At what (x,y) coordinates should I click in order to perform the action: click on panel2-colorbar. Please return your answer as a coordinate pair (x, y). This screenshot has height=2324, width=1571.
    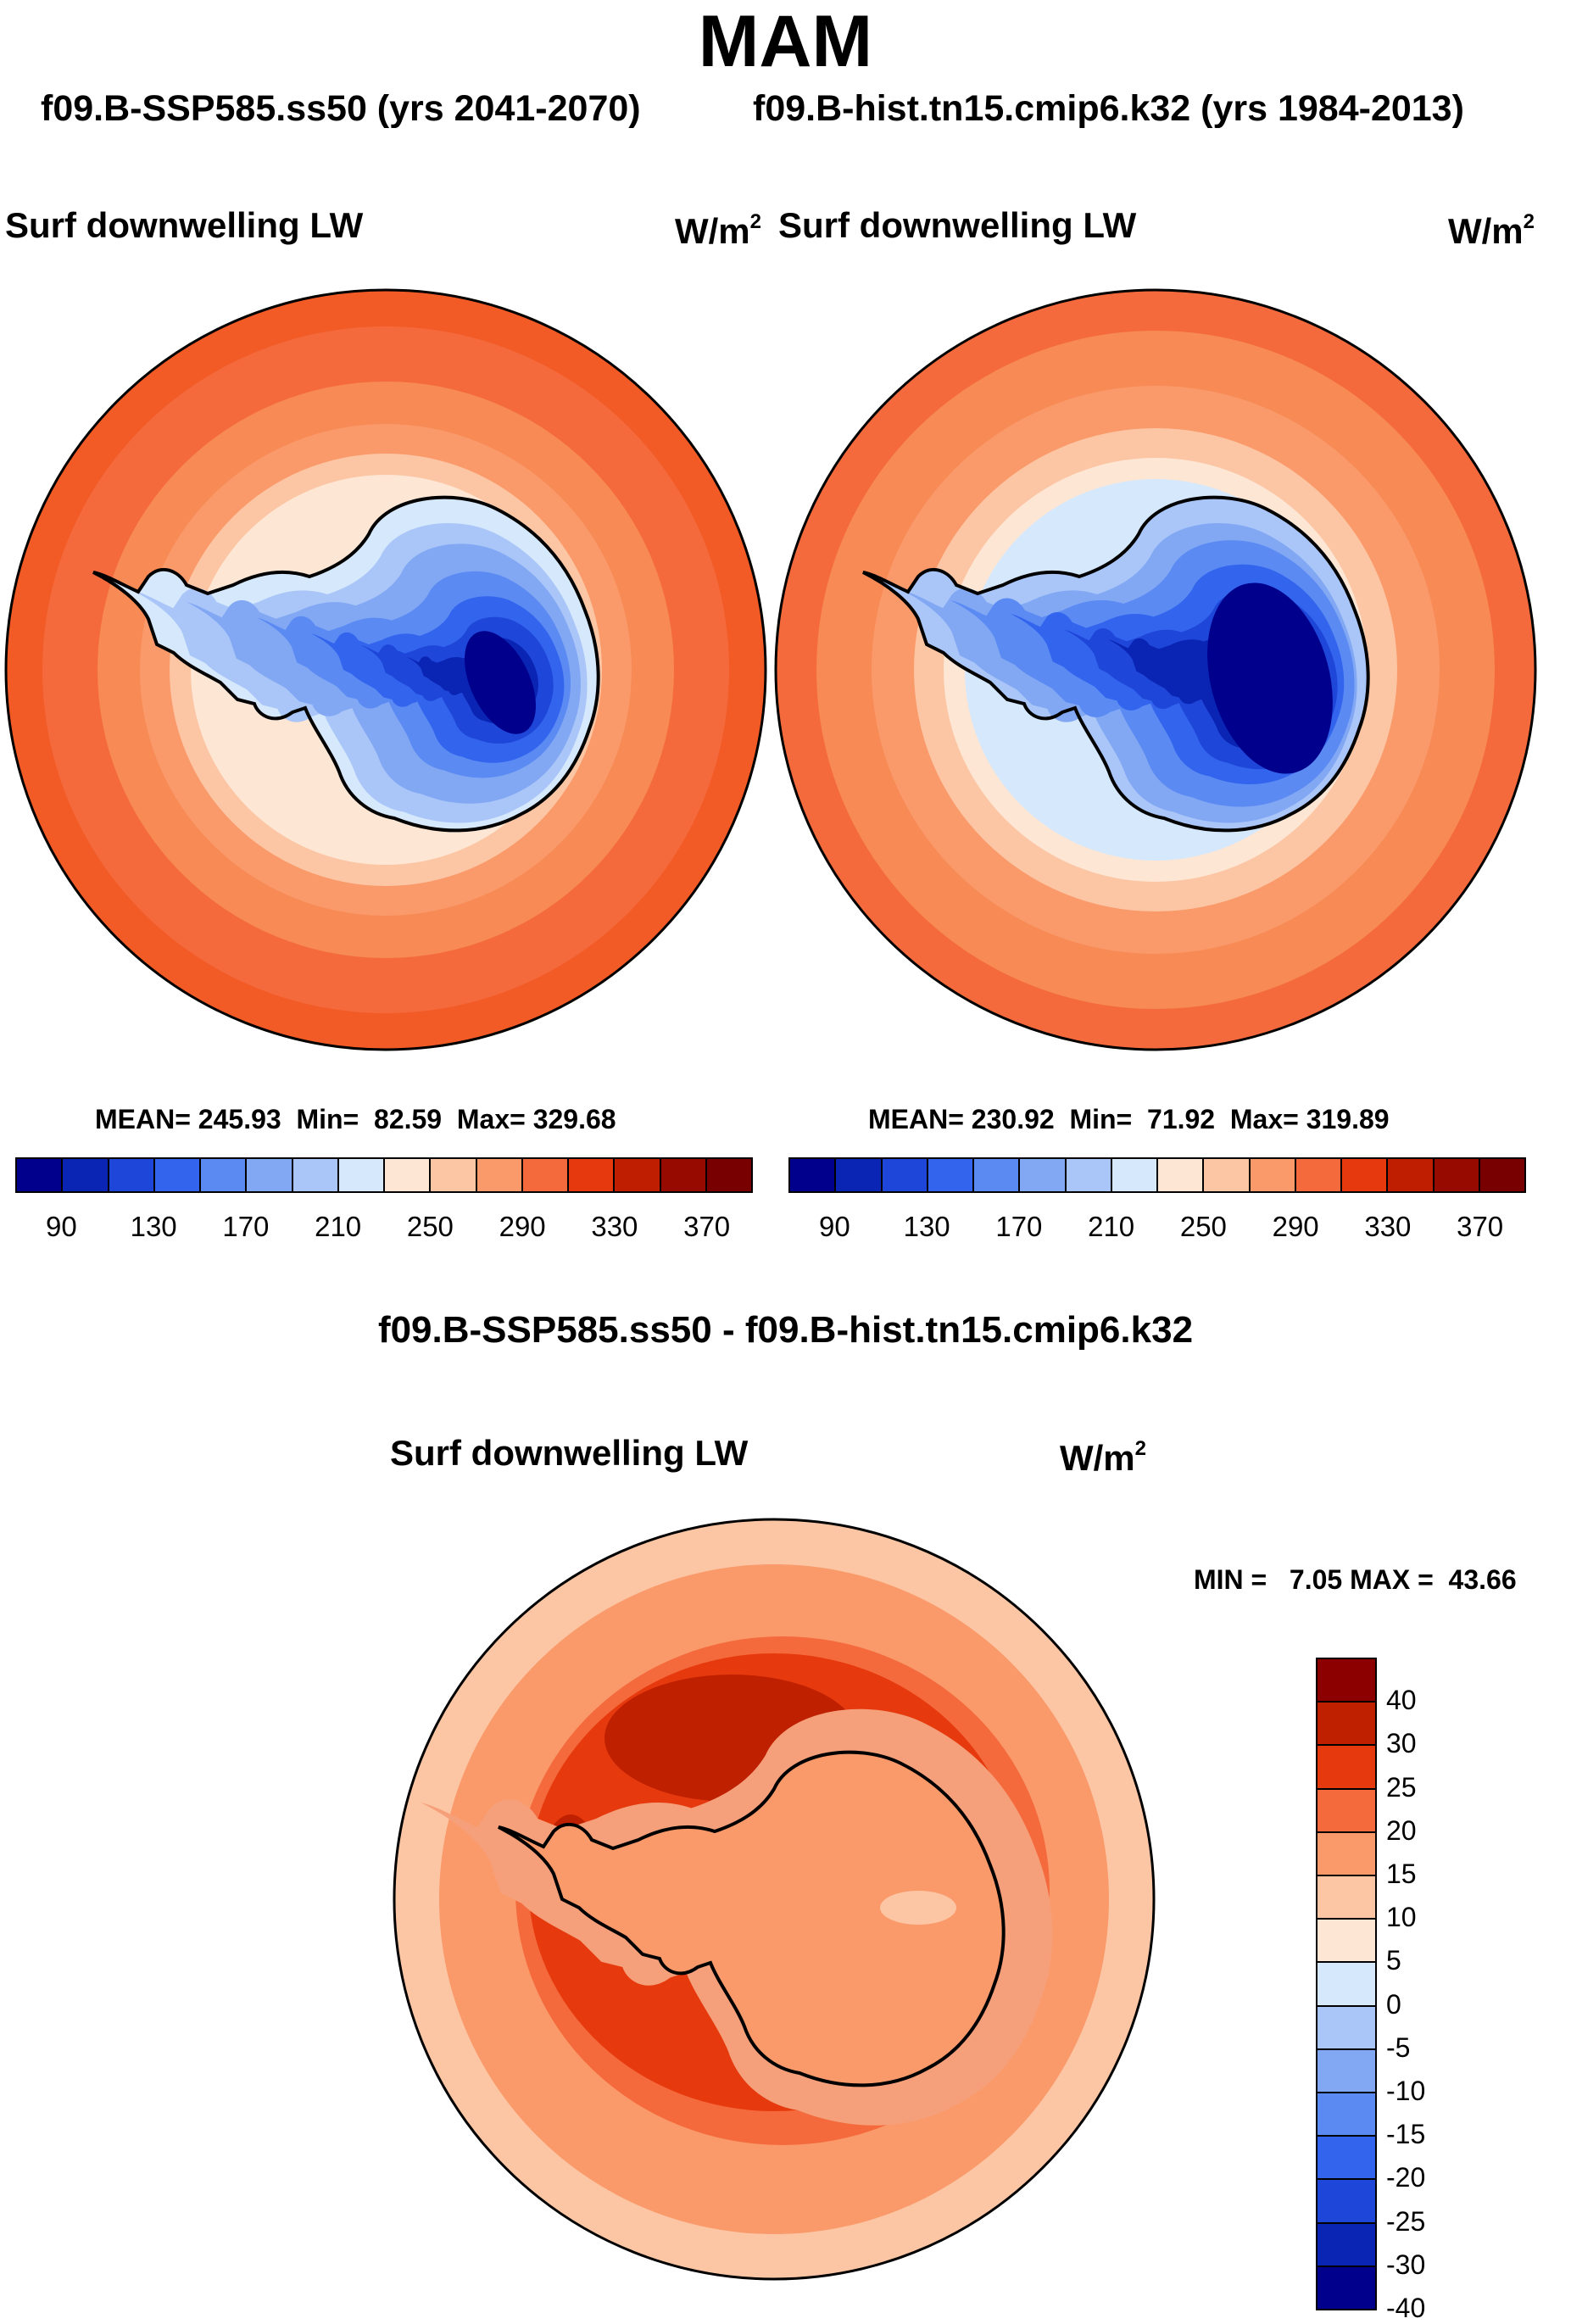
    Looking at the image, I should click on (1157, 1175).